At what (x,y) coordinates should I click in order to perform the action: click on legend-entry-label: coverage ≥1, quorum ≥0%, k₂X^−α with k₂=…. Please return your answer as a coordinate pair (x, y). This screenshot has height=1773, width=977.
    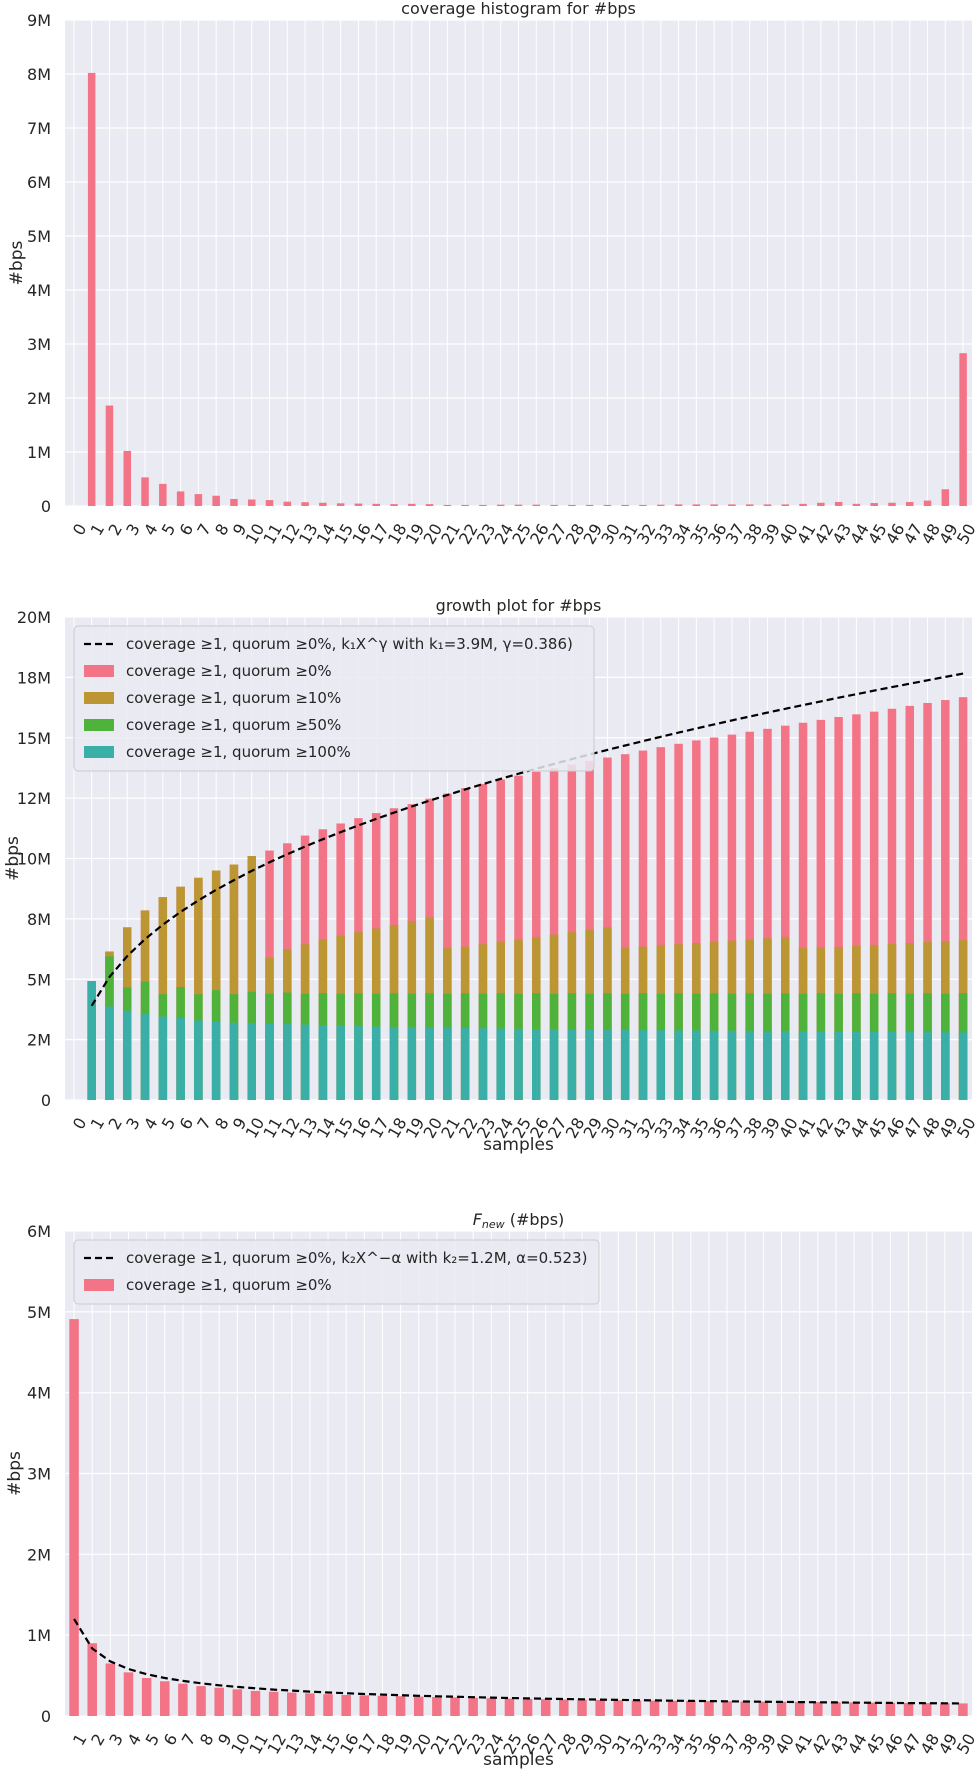
    Looking at the image, I should click on (356, 1258).